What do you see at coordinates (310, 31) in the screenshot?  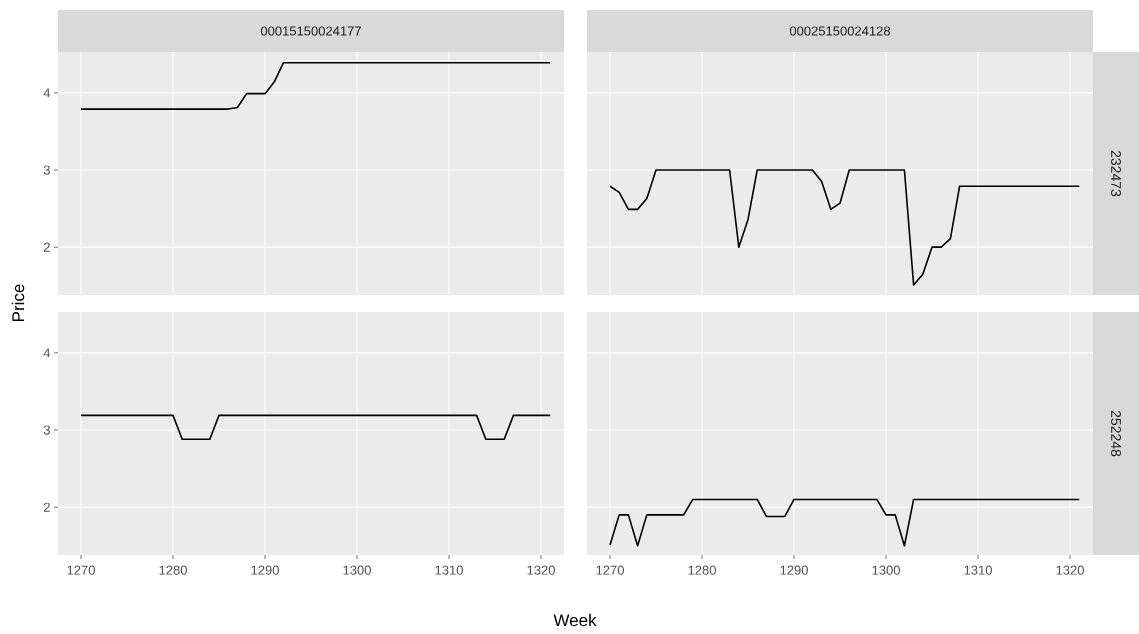 I see `chart-title: 00015150024177` at bounding box center [310, 31].